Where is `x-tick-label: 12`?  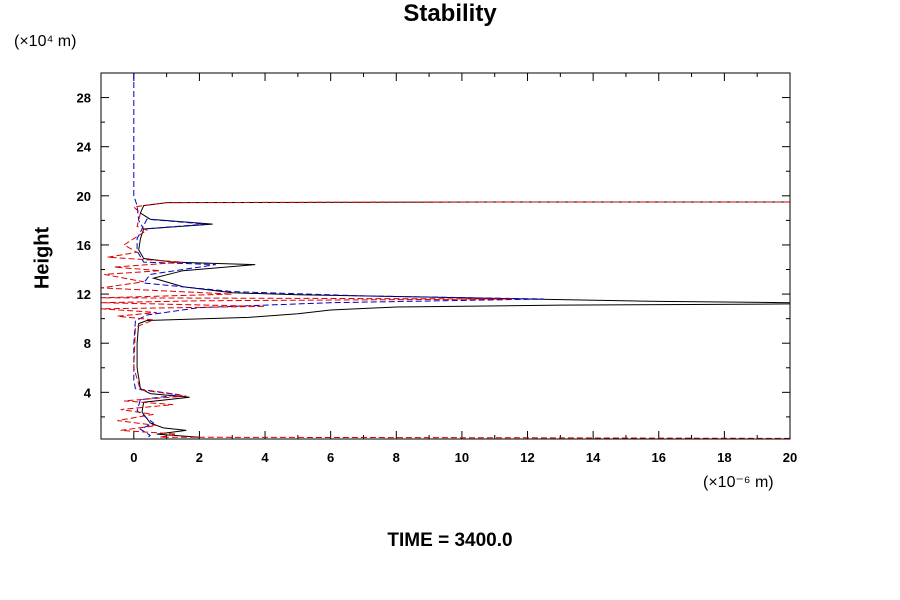 x-tick-label: 12 is located at coordinates (527, 457).